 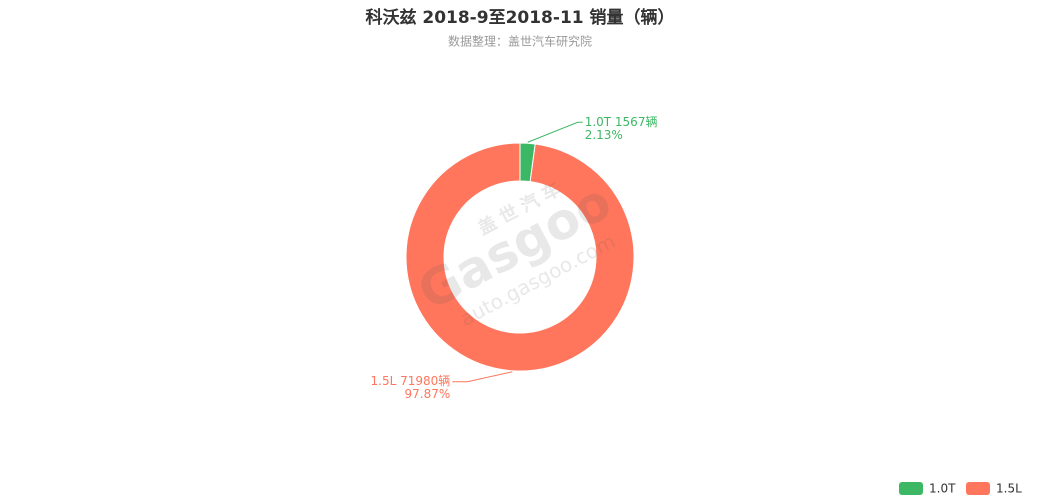 What do you see at coordinates (520, 257) in the screenshot?
I see `donut-slice` at bounding box center [520, 257].